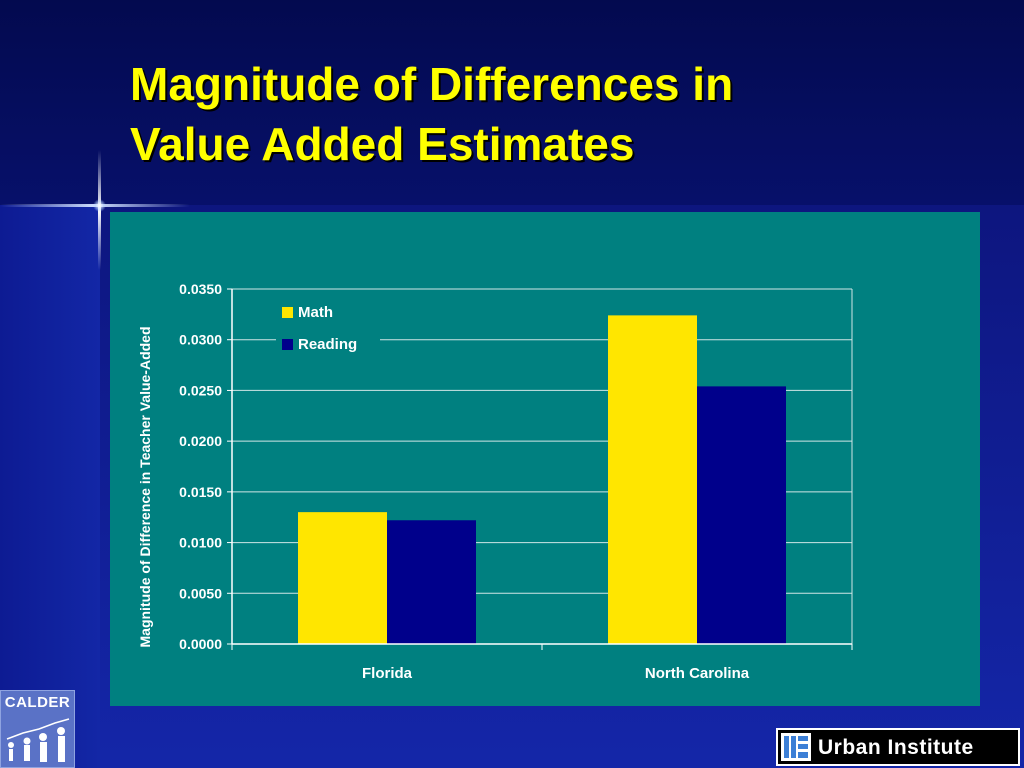 Image resolution: width=1024 pixels, height=768 pixels. What do you see at coordinates (200, 390) in the screenshot?
I see `y-tick-label: 0.0250` at bounding box center [200, 390].